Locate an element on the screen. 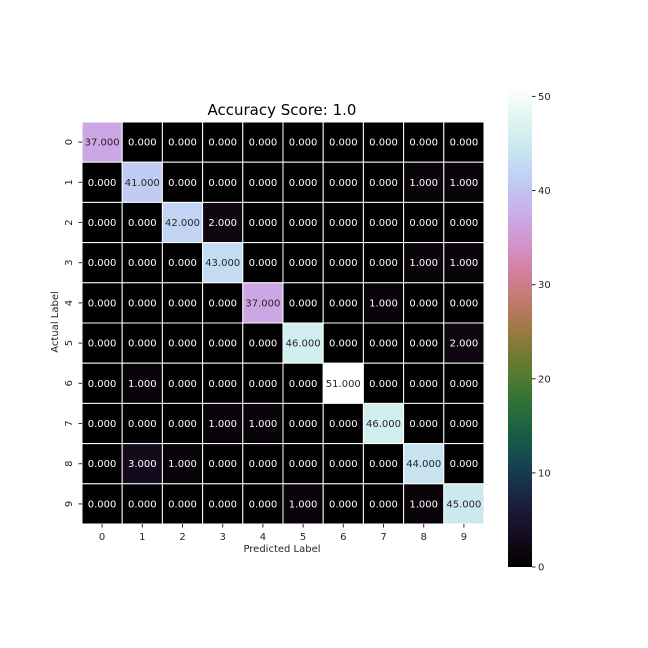  x-tick-label: 2 is located at coordinates (182, 537).